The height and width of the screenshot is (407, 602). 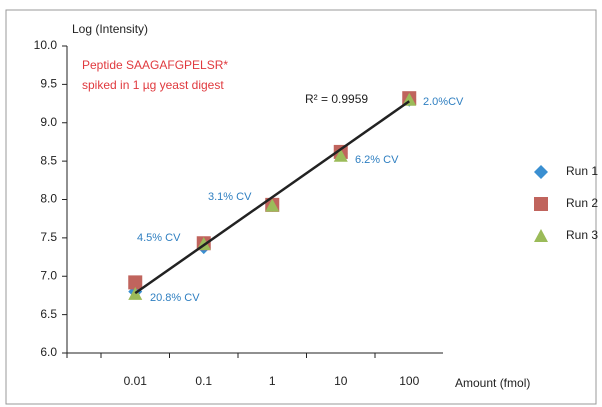 What do you see at coordinates (48, 275) in the screenshot?
I see `y-tick-label: 7.0` at bounding box center [48, 275].